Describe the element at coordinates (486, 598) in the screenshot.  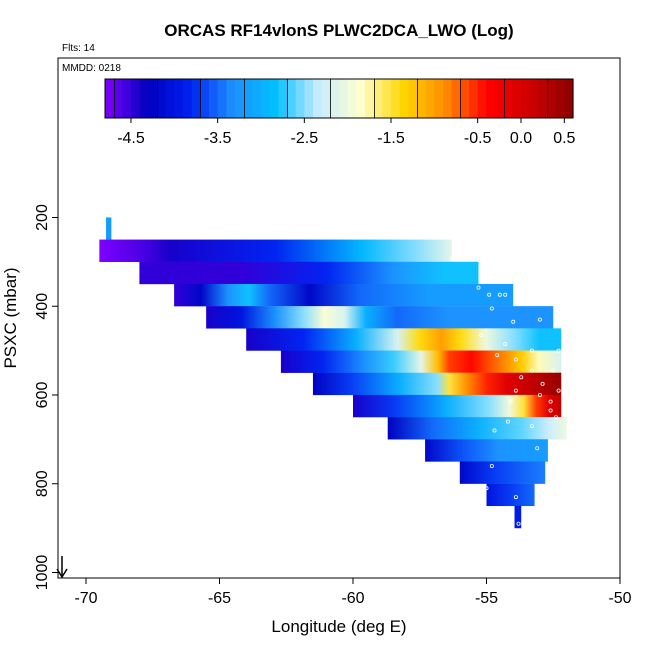
I see `x-tick-label: -55` at that location.